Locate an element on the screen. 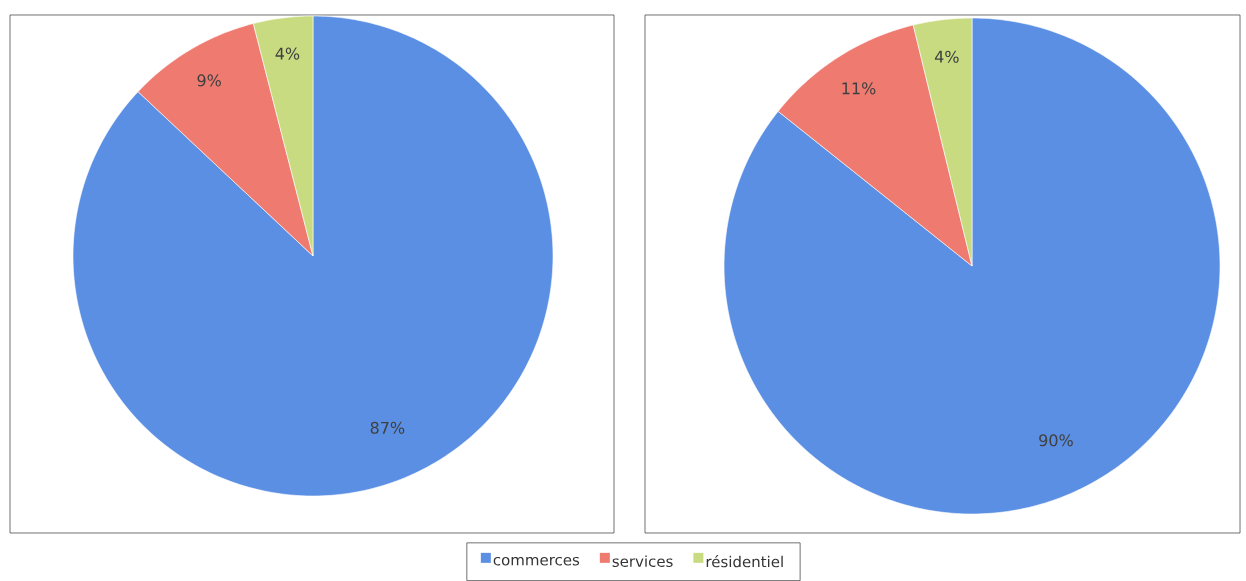 The image size is (1246, 581). data-label: 87% is located at coordinates (387, 427).